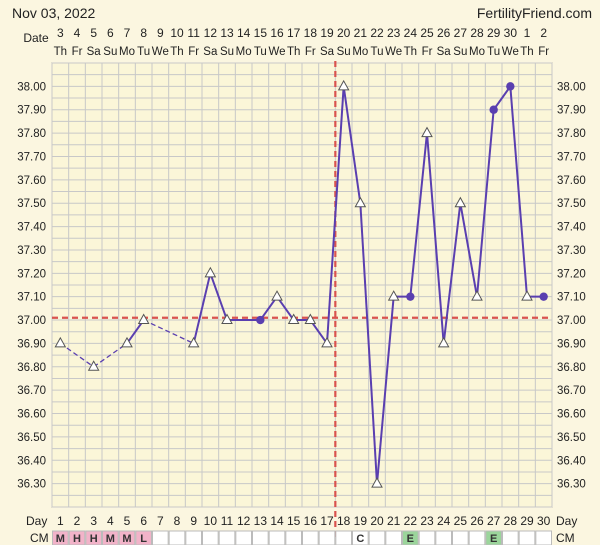 This screenshot has height=545, width=600. I want to click on cm-row-label-right: CM, so click(565, 538).